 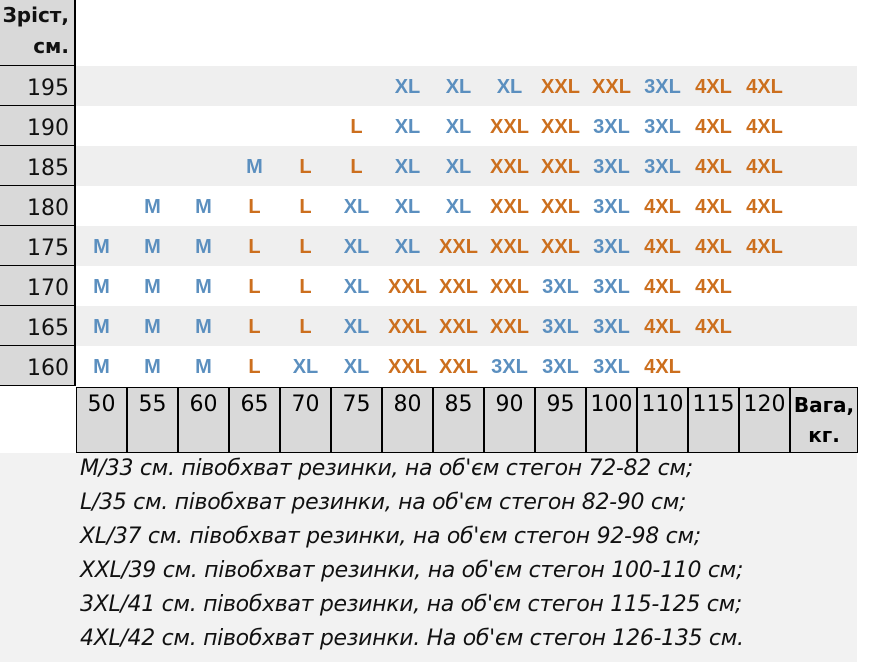 What do you see at coordinates (38, 326) in the screenshot?
I see `height-label: 165` at bounding box center [38, 326].